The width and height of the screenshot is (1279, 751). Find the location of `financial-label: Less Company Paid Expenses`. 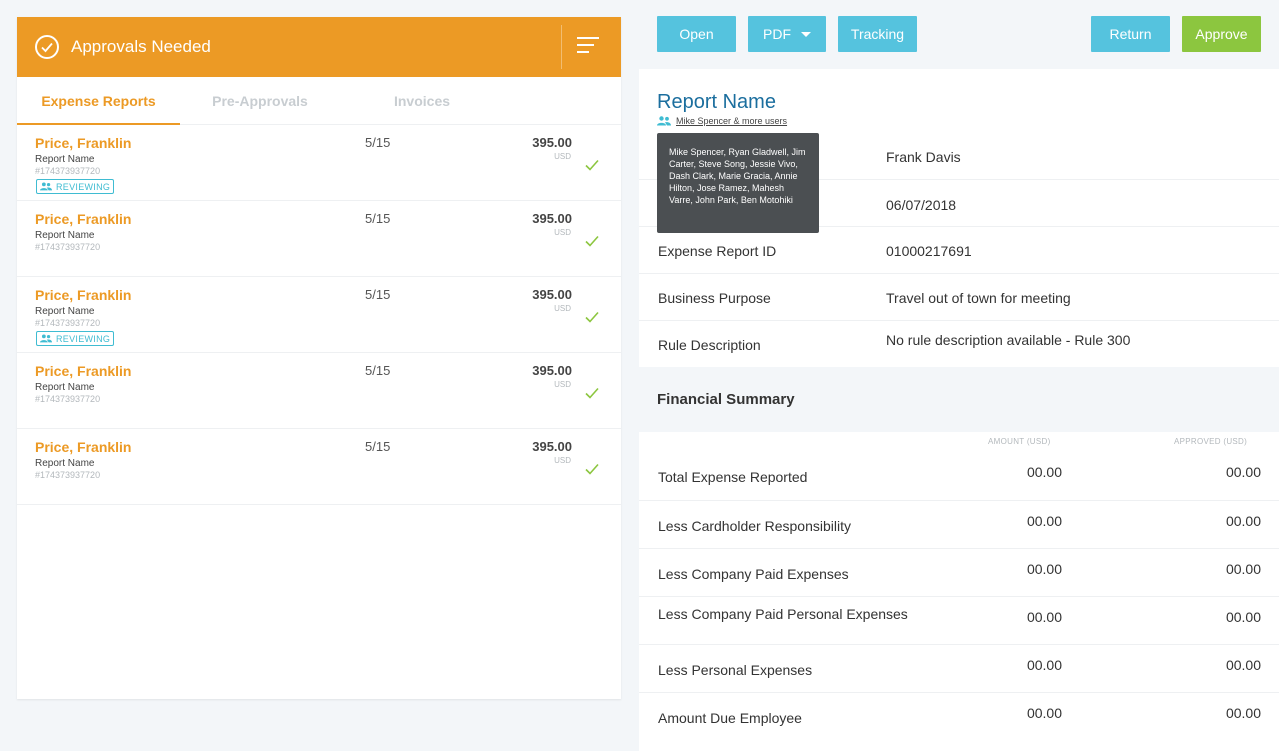

financial-label: Less Company Paid Expenses is located at coordinates (753, 574).